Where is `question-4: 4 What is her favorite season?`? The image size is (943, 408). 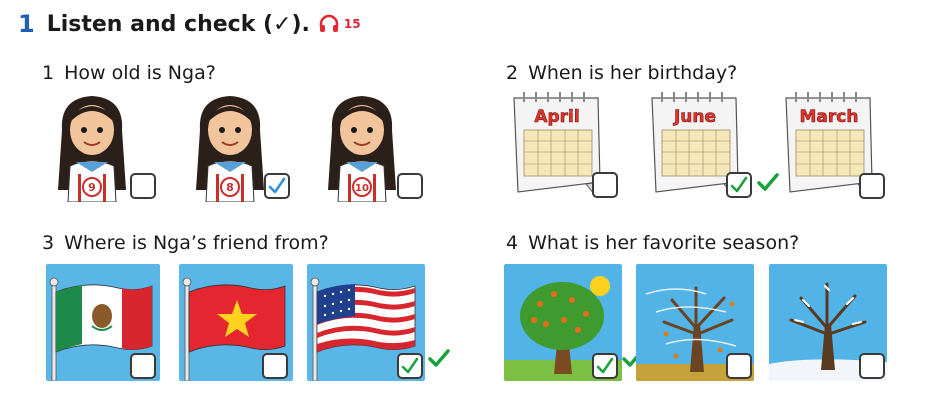 question-4: 4 What is her favorite season? is located at coordinates (652, 243).